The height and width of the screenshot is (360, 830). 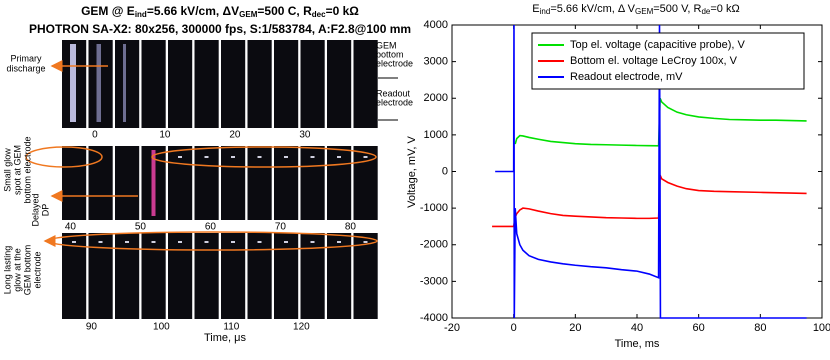 What do you see at coordinates (17, 270) in the screenshot?
I see `annotation: glow at the` at bounding box center [17, 270].